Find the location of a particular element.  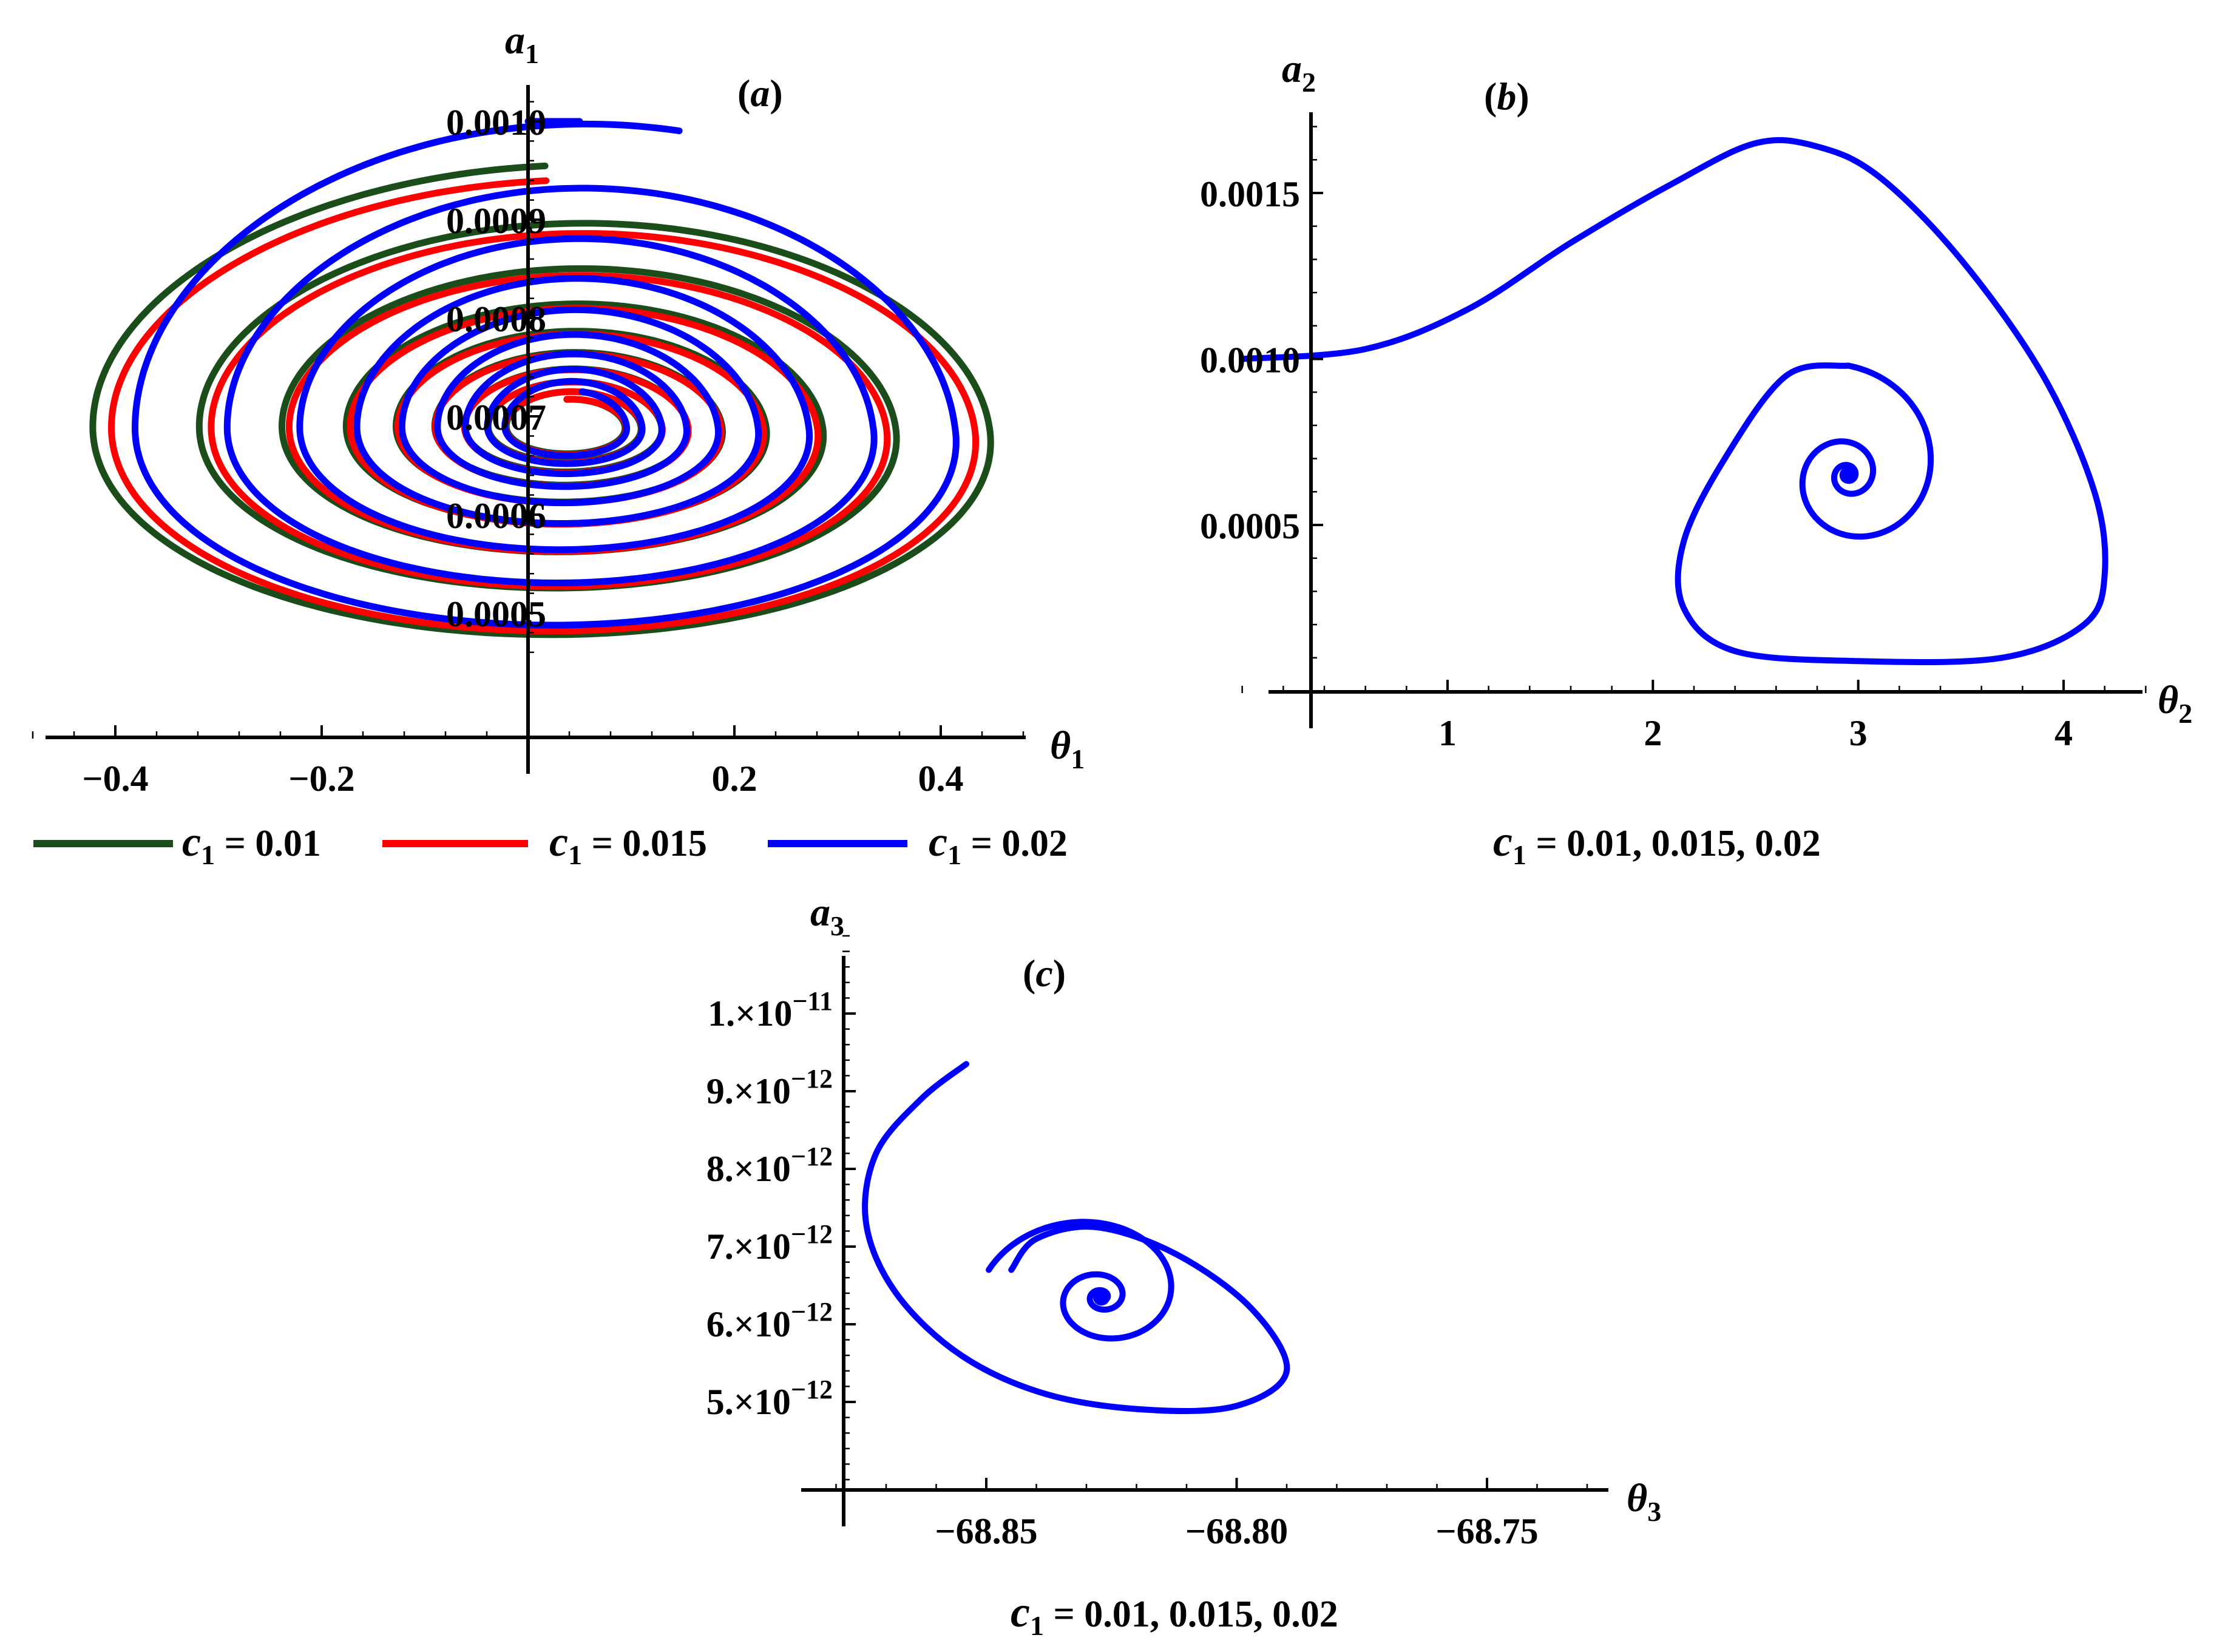

x-tick-label: 0.2 is located at coordinates (734, 779).